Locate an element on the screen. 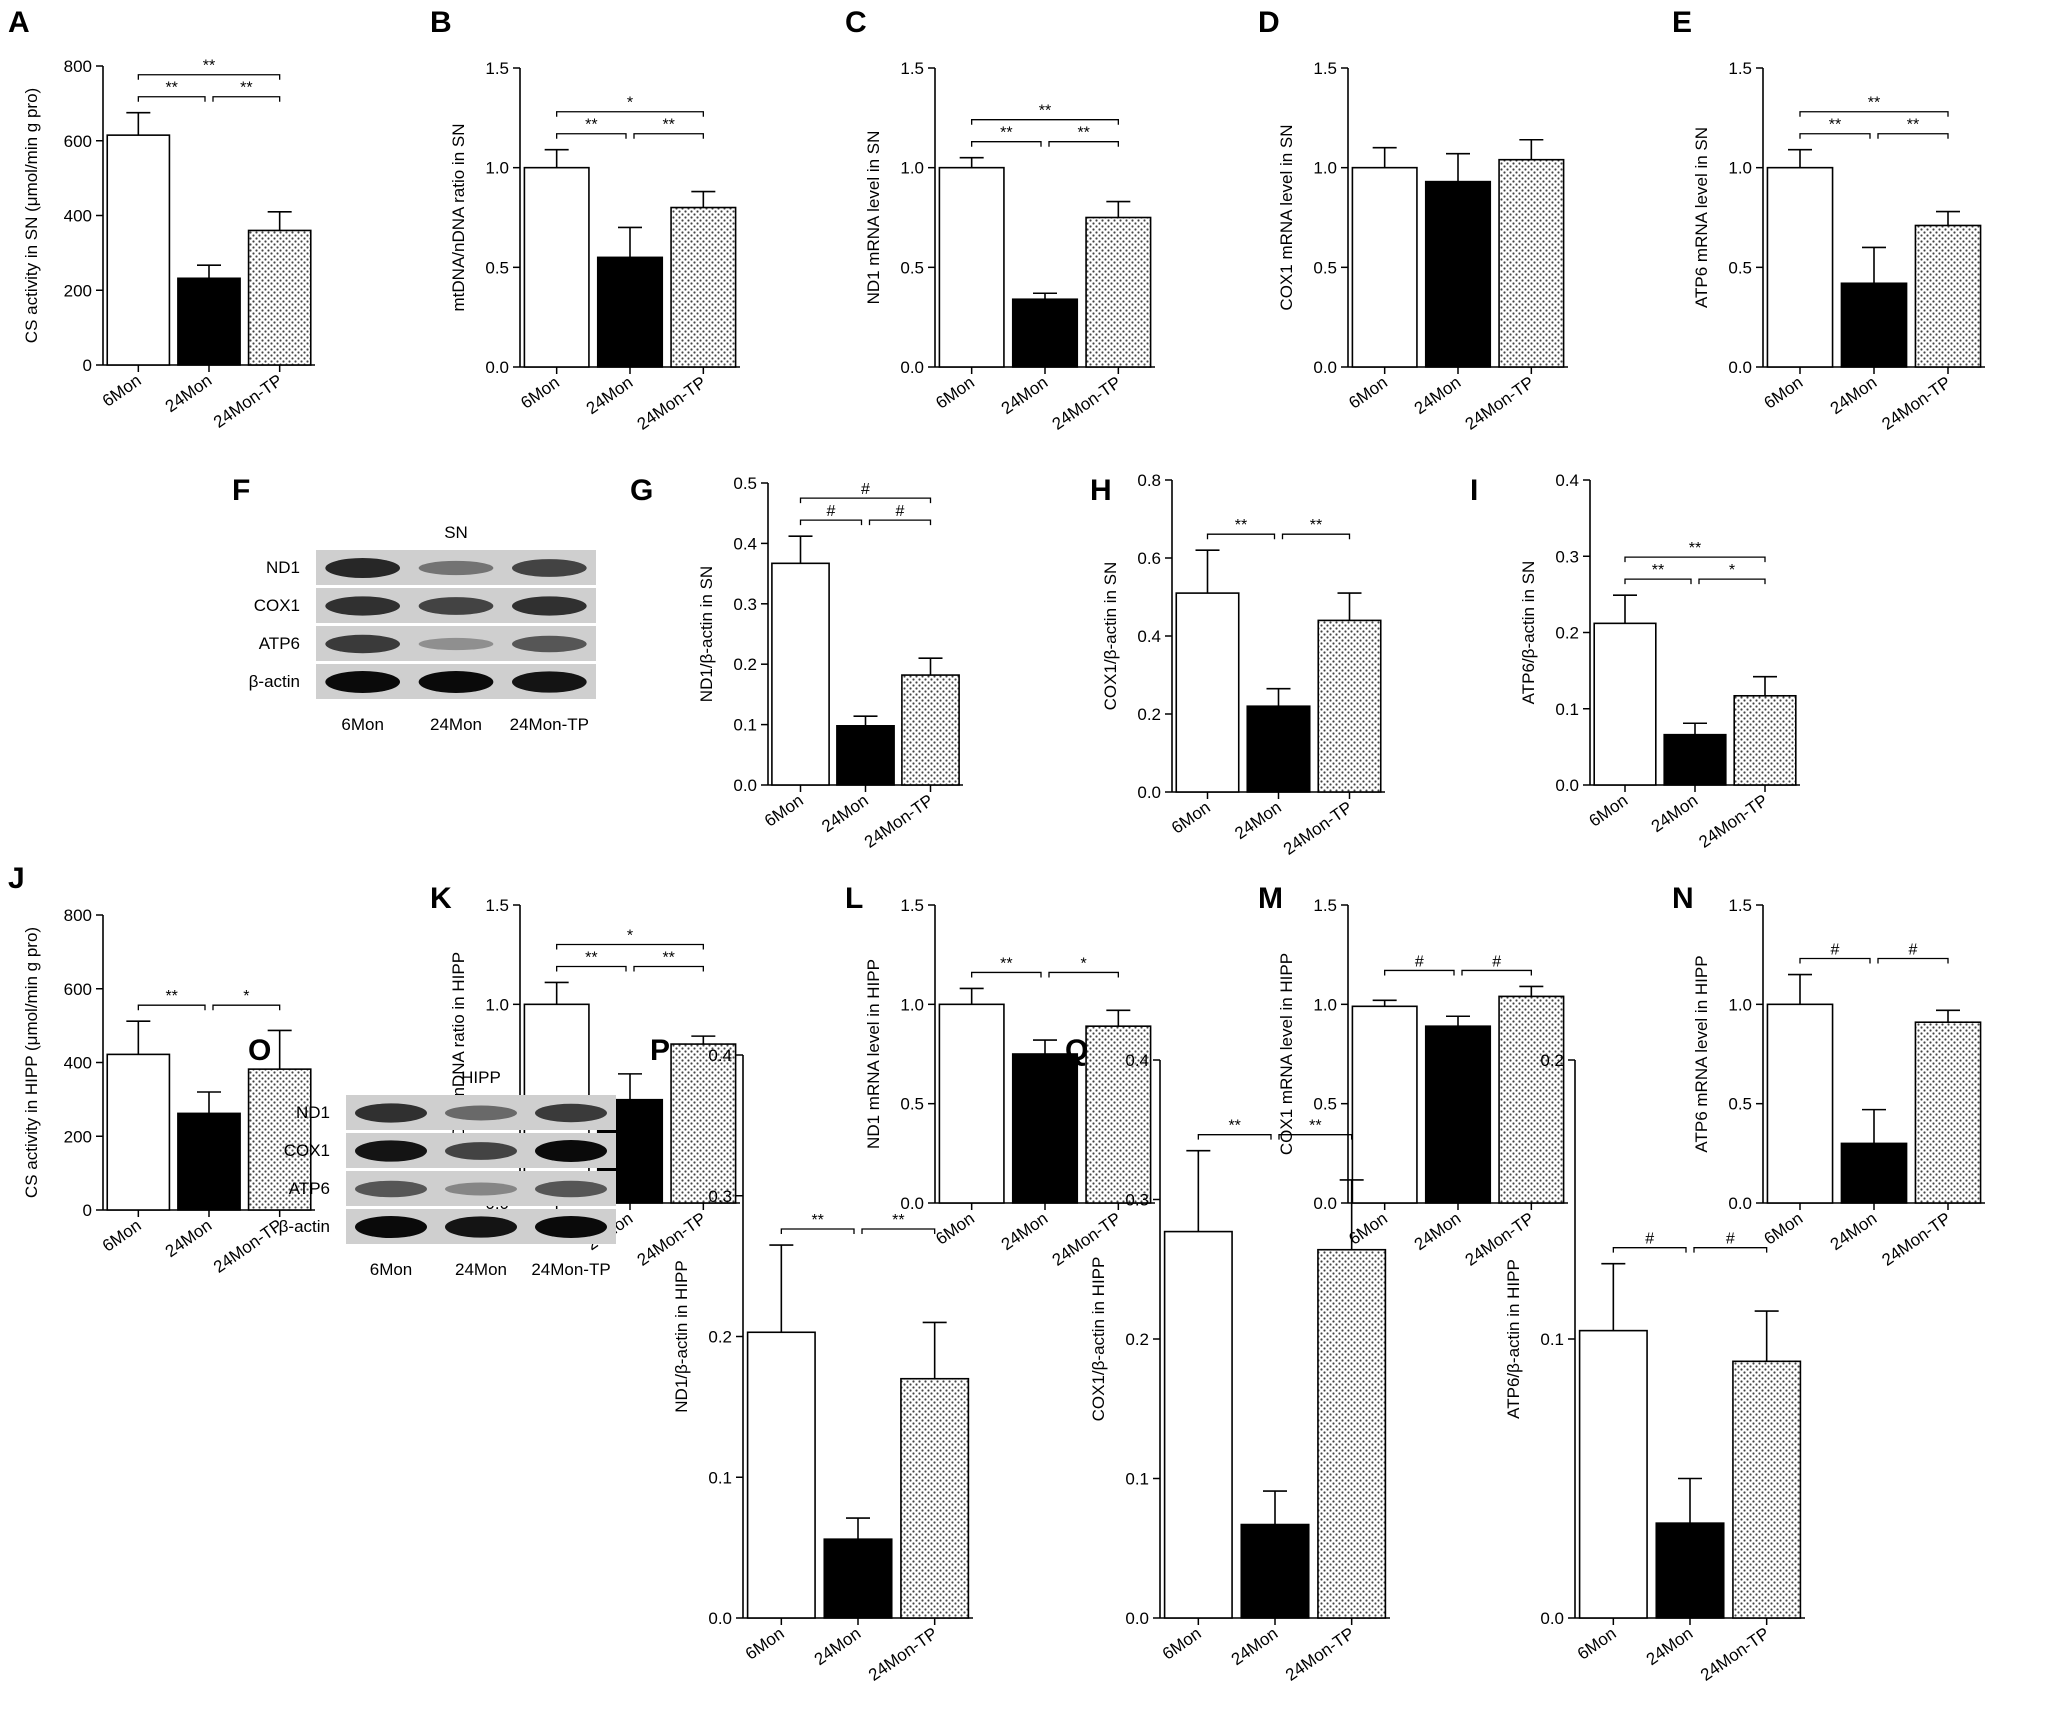  blot-row-label: COX1 is located at coordinates (307, 1150).